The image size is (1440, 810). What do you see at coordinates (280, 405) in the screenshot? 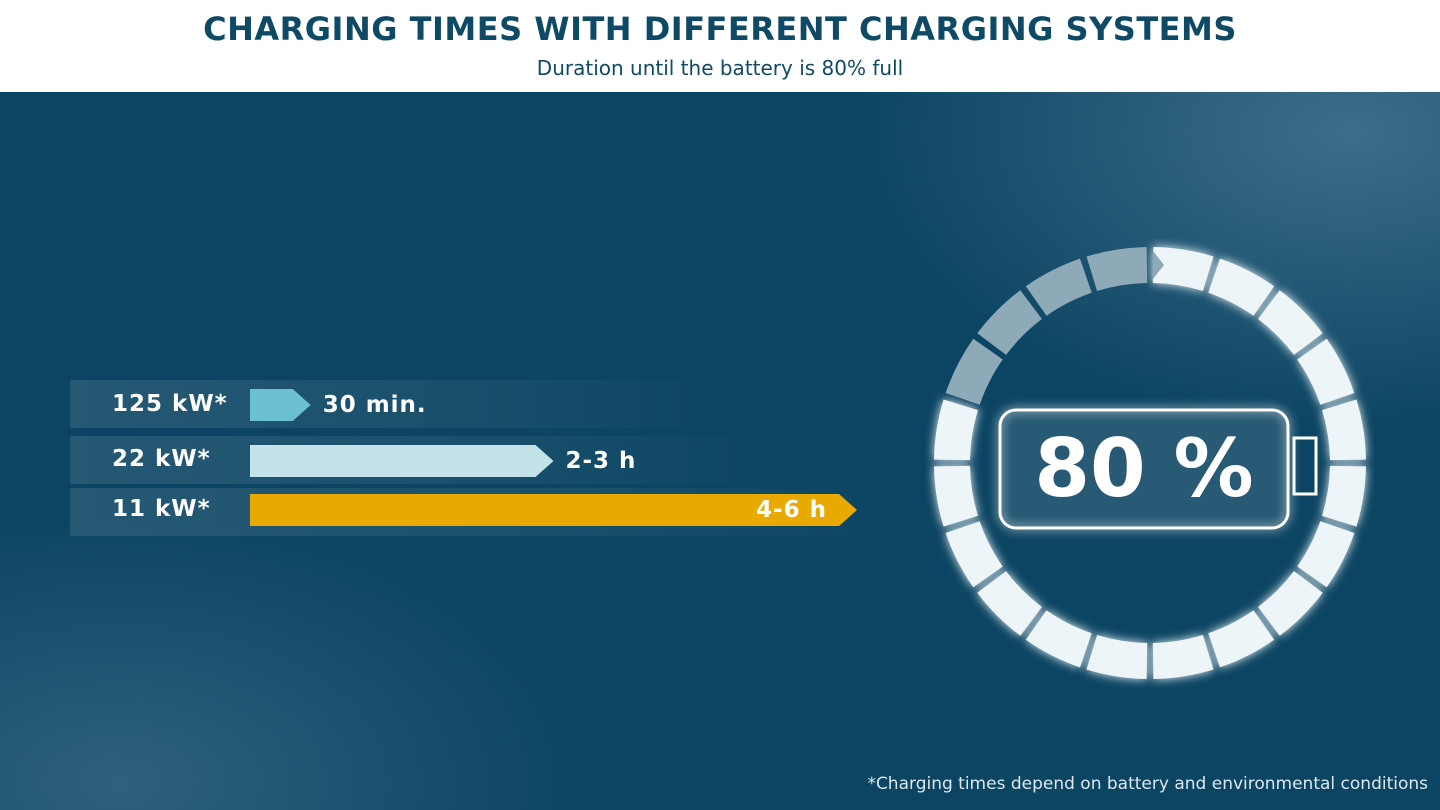
I see `bar-125kw` at bounding box center [280, 405].